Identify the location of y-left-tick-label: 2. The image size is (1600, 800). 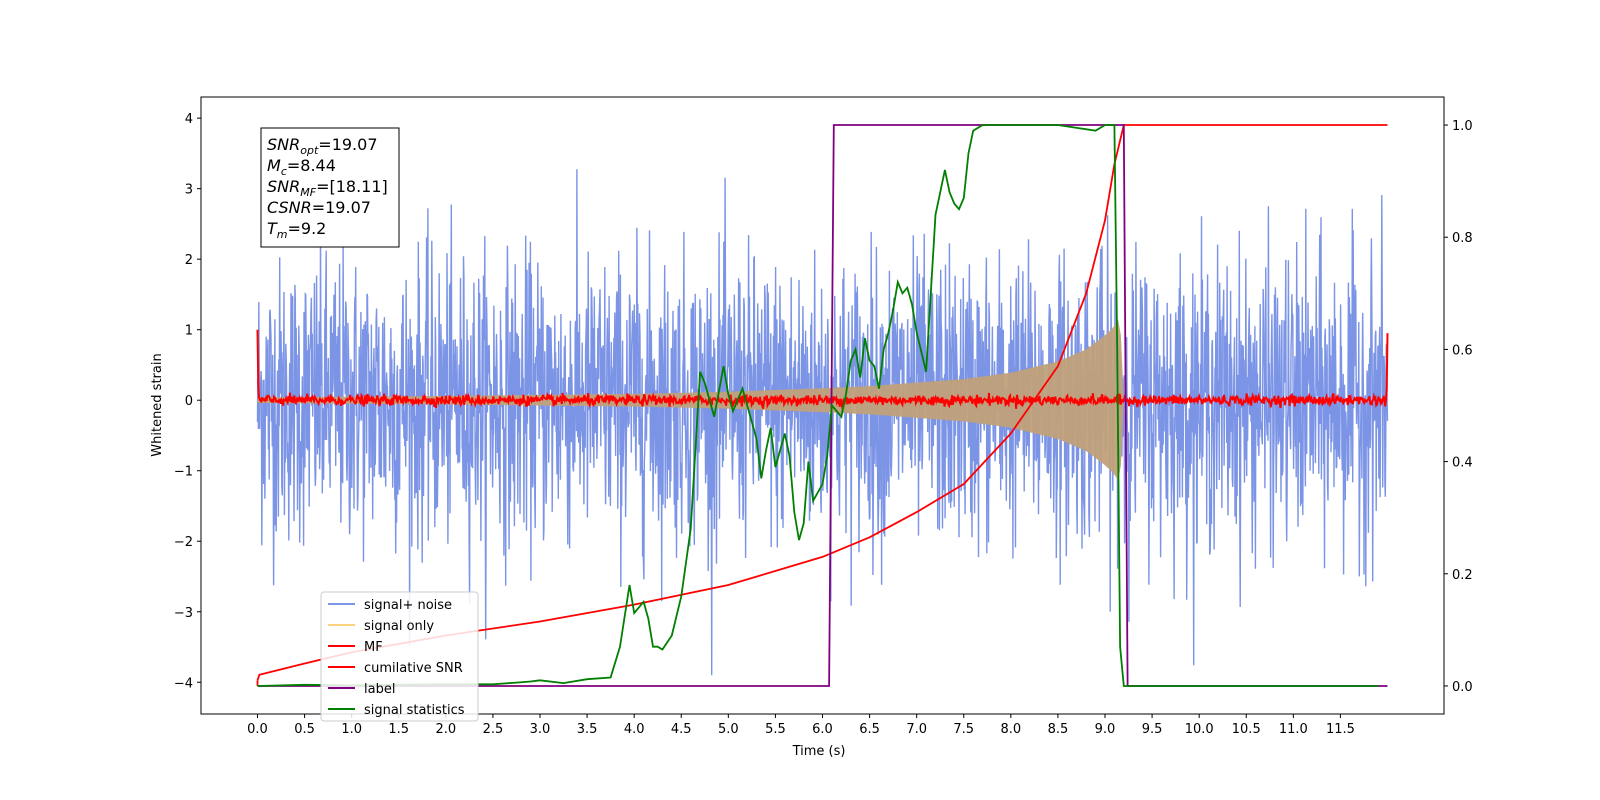
(189, 260).